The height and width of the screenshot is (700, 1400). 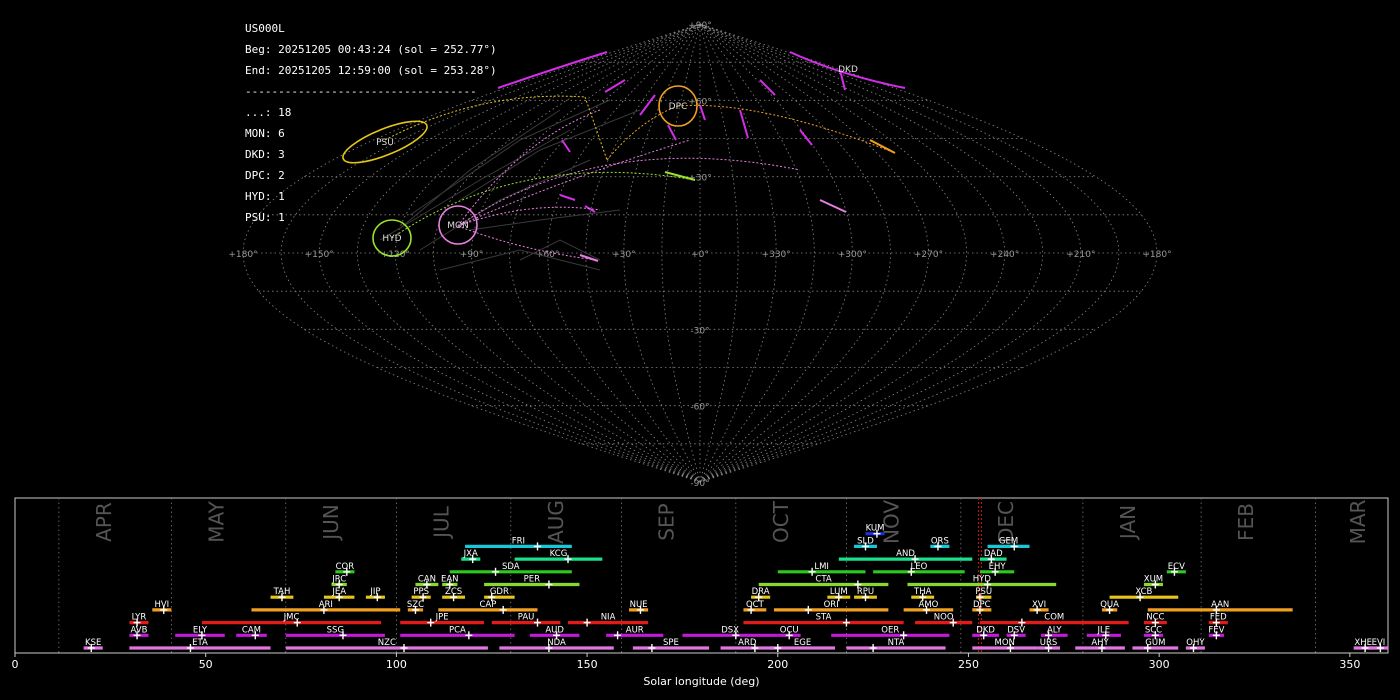 What do you see at coordinates (556, 643) in the screenshot?
I see `shower-label-nda: NDA` at bounding box center [556, 643].